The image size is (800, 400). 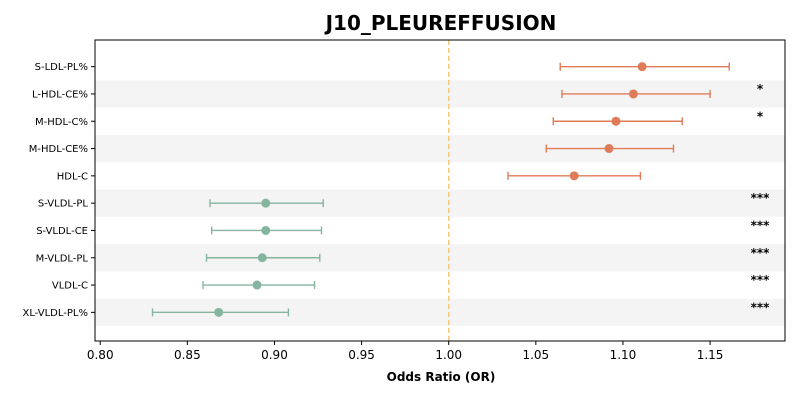 What do you see at coordinates (361, 355) in the screenshot?
I see `x-tick-label: 0.95` at bounding box center [361, 355].